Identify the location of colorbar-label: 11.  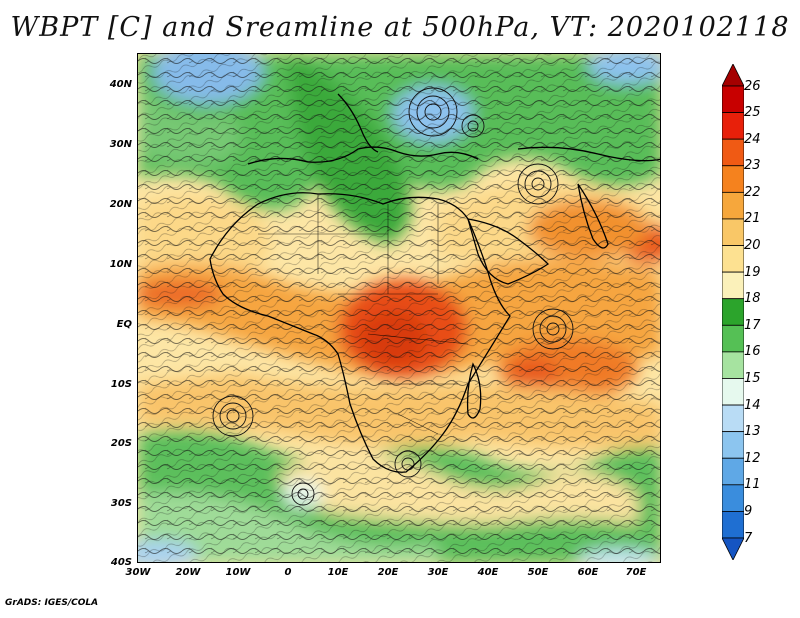
(752, 485).